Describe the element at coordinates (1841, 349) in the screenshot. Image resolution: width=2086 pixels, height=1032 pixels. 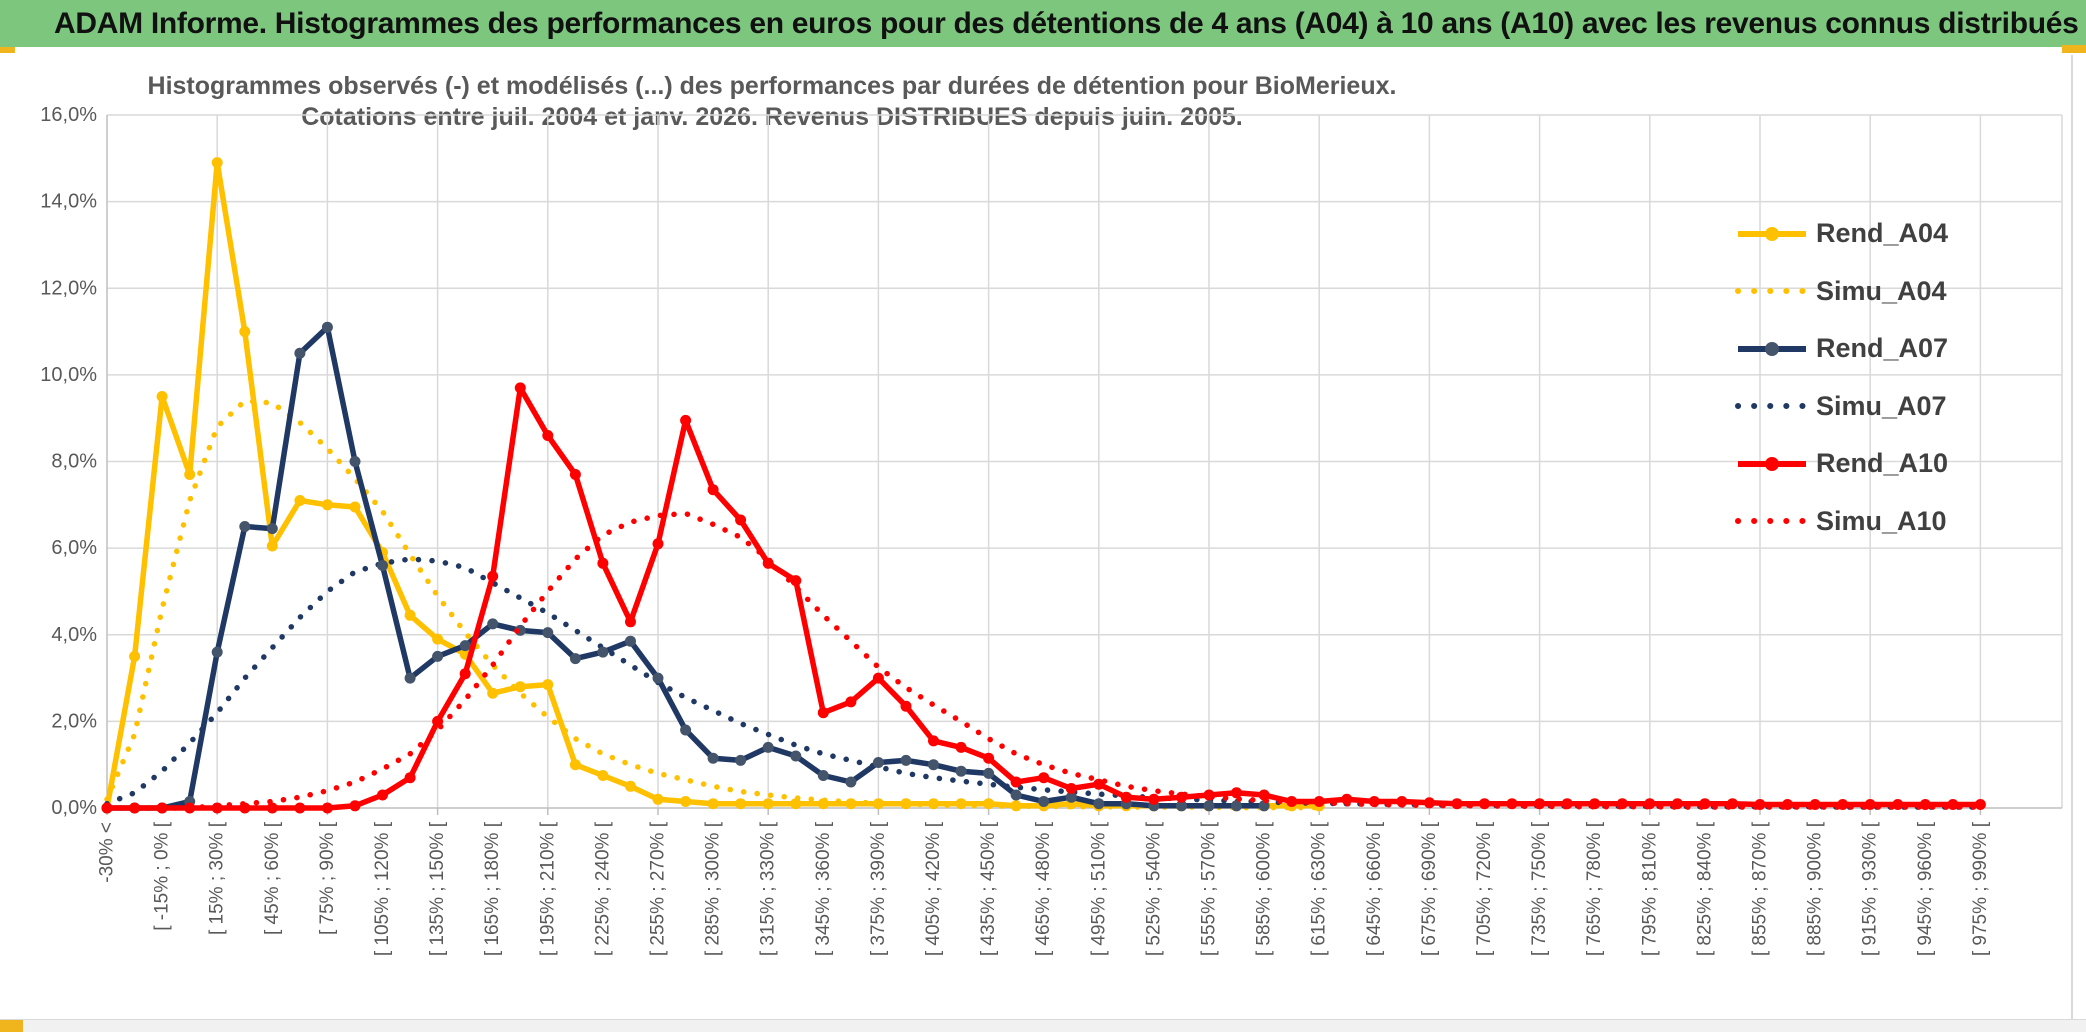
I see `legend-item-rend_a07: Rend_A07` at that location.